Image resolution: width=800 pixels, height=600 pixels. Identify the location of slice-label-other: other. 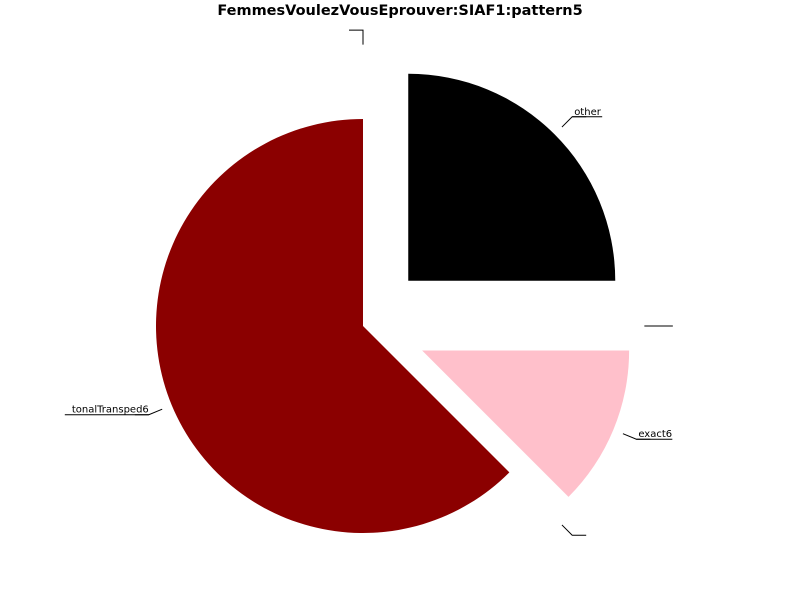
(588, 112).